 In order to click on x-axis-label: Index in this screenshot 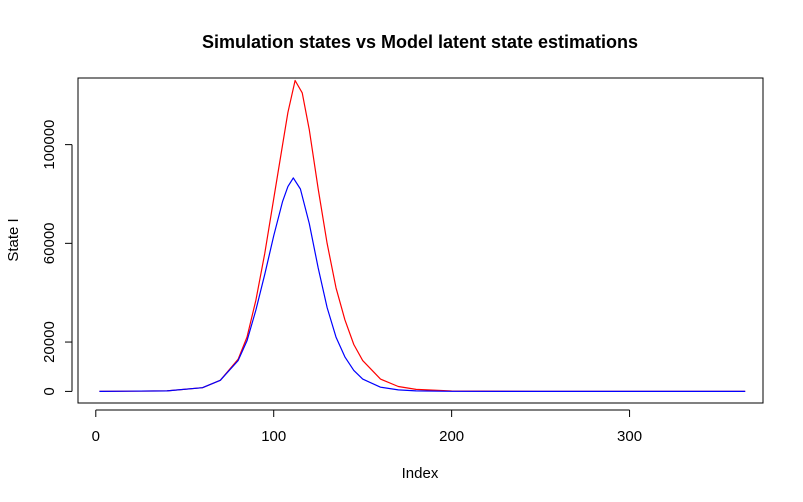, I will do `click(420, 473)`.